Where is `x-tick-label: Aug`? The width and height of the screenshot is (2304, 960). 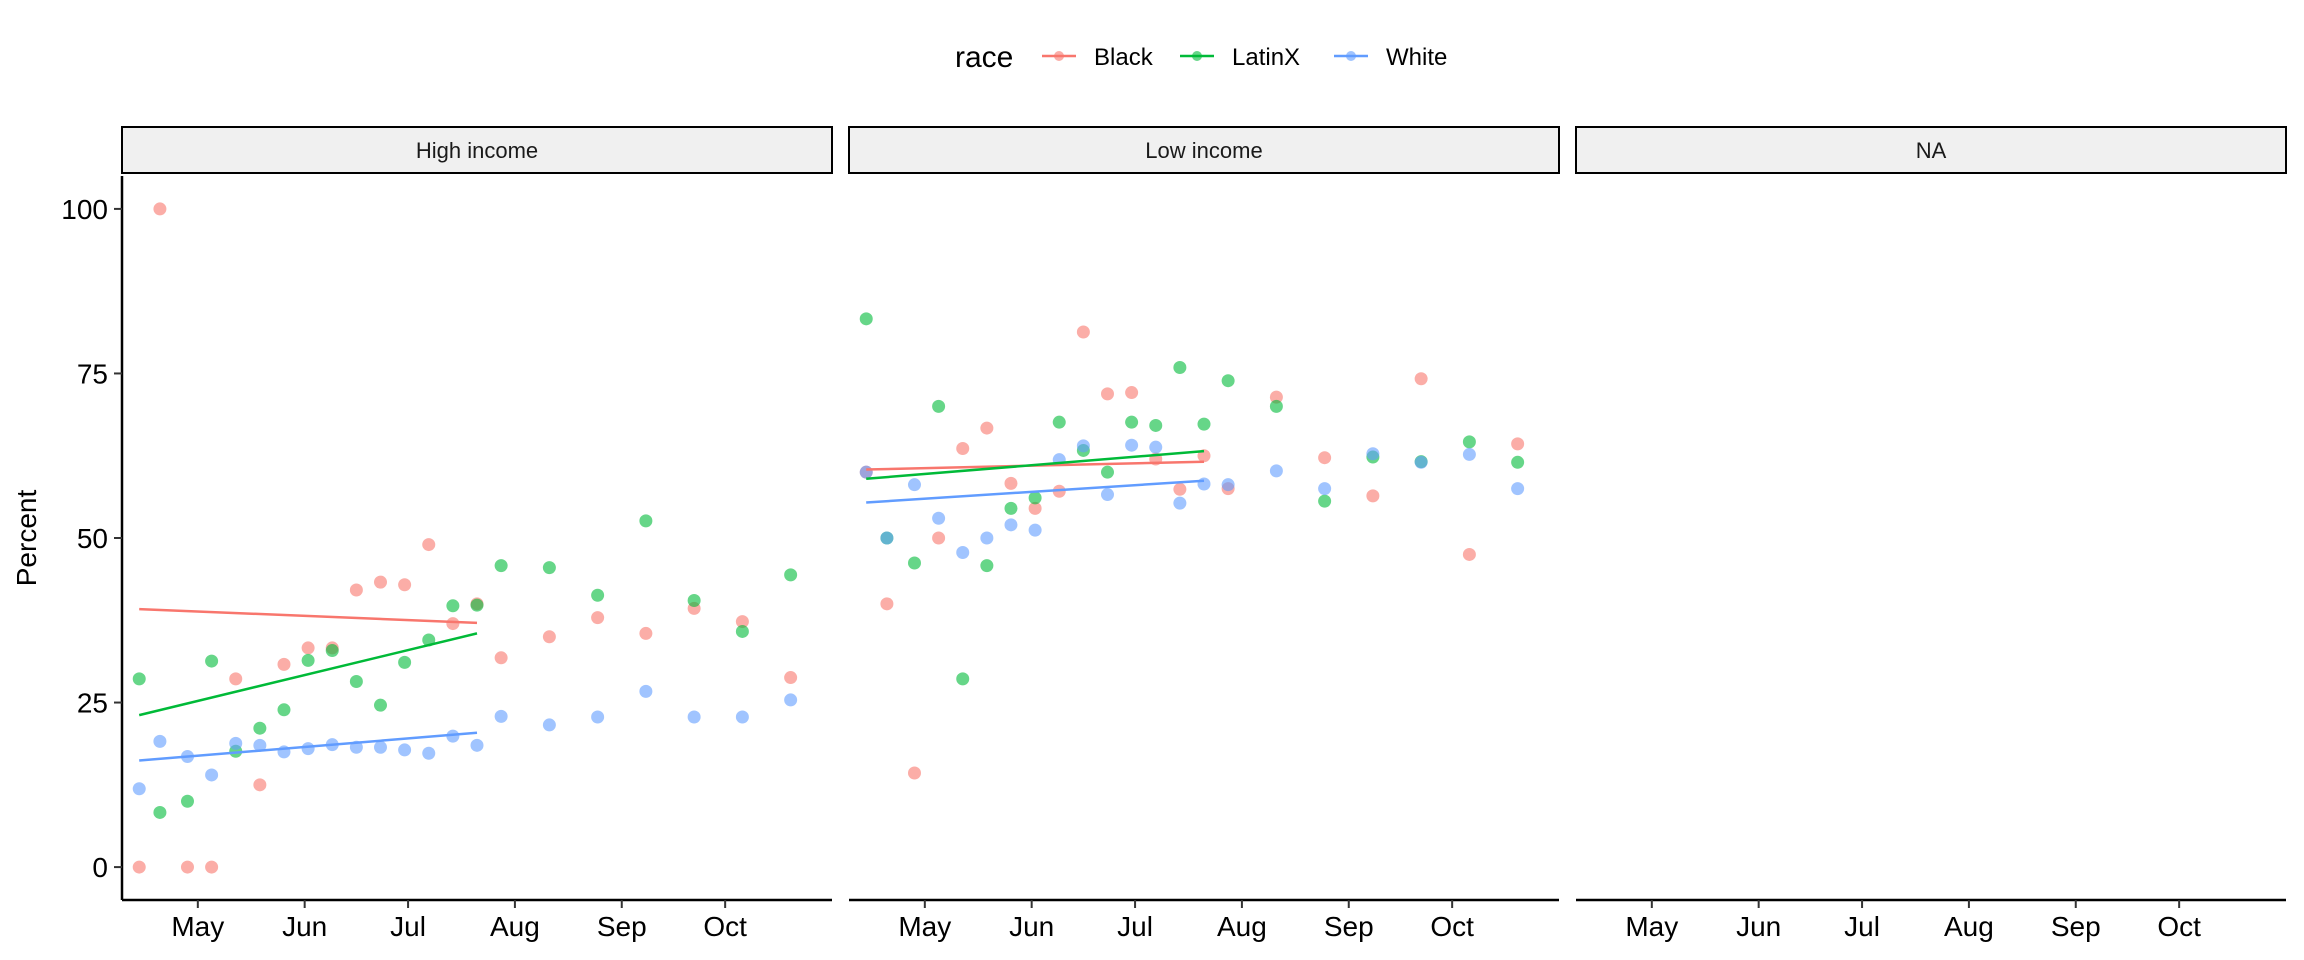
x-tick-label: Aug is located at coordinates (1969, 926).